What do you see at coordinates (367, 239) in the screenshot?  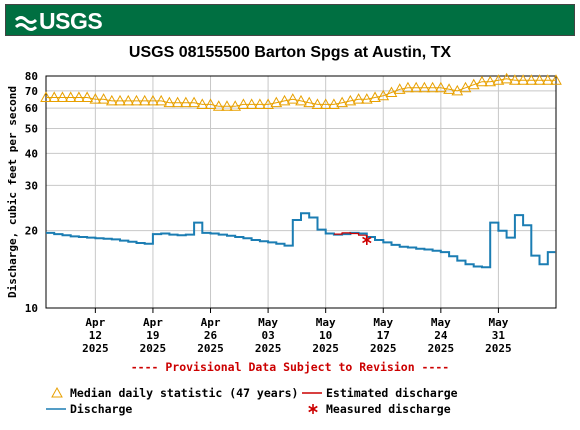 I see `measured-discharge-marker` at bounding box center [367, 239].